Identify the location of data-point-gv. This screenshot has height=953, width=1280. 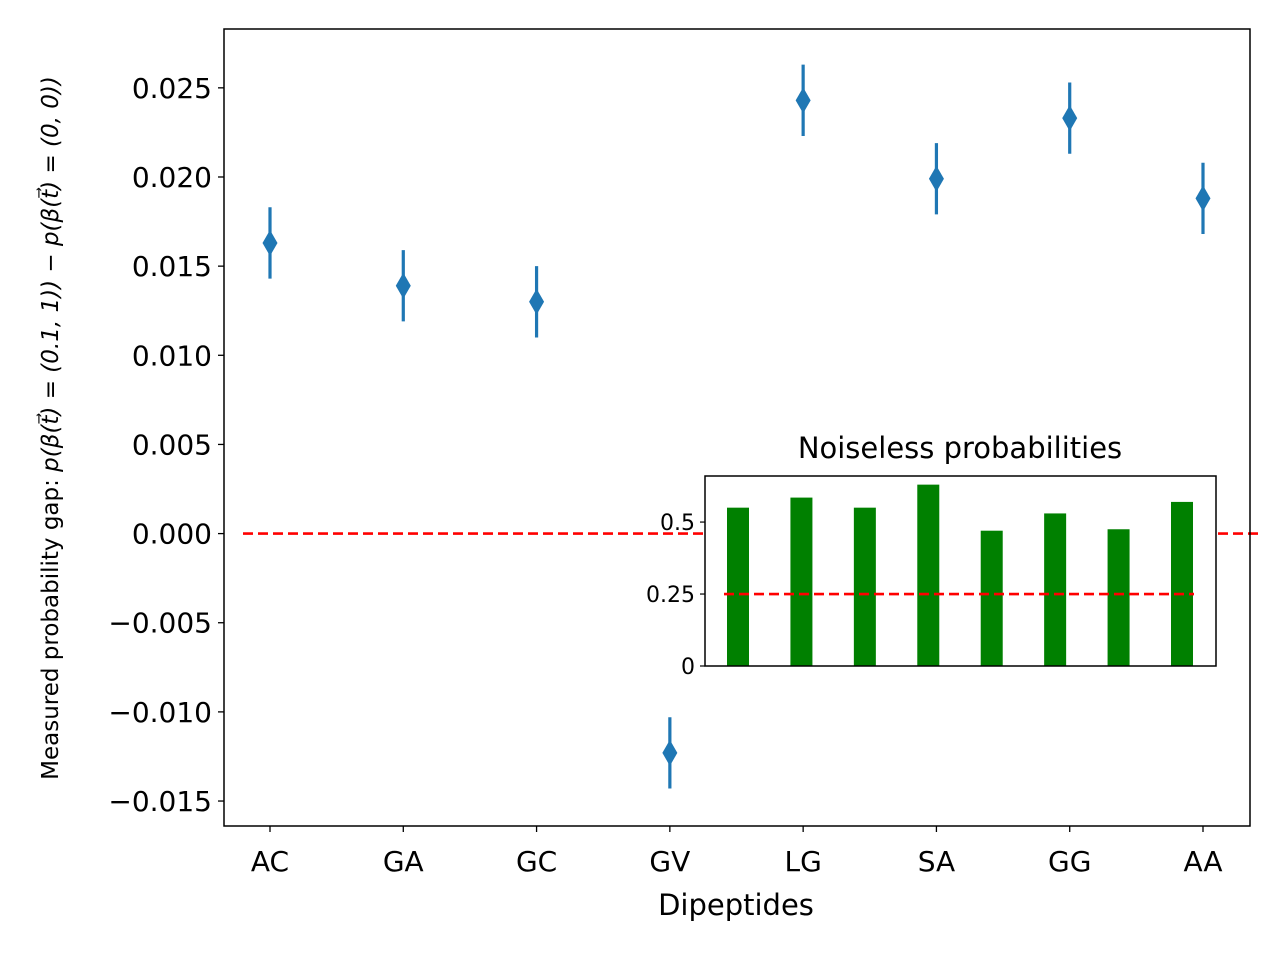
(670, 752).